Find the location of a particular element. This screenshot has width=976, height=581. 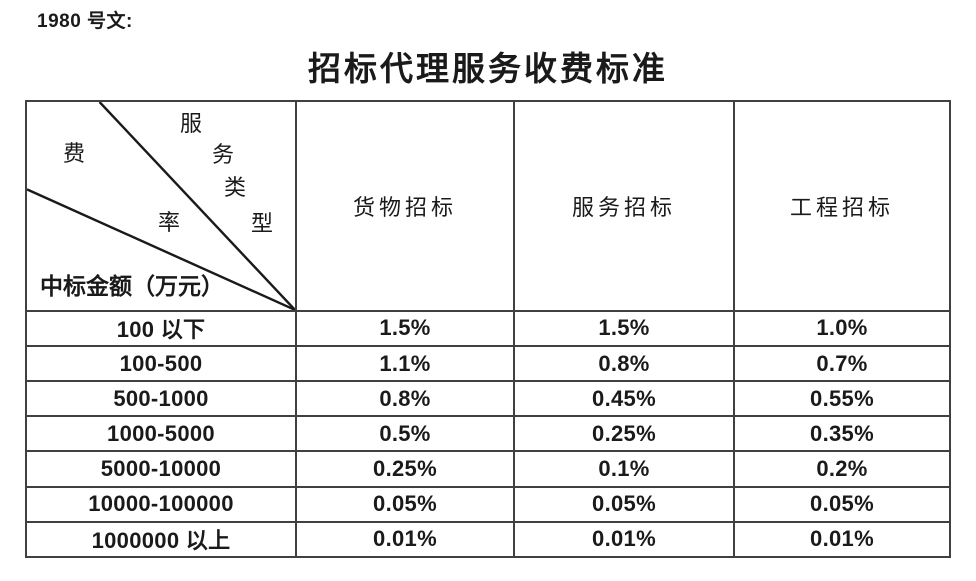

table-row: 1000-5000 0.5% 0.25% 0.35% is located at coordinates (488, 434).